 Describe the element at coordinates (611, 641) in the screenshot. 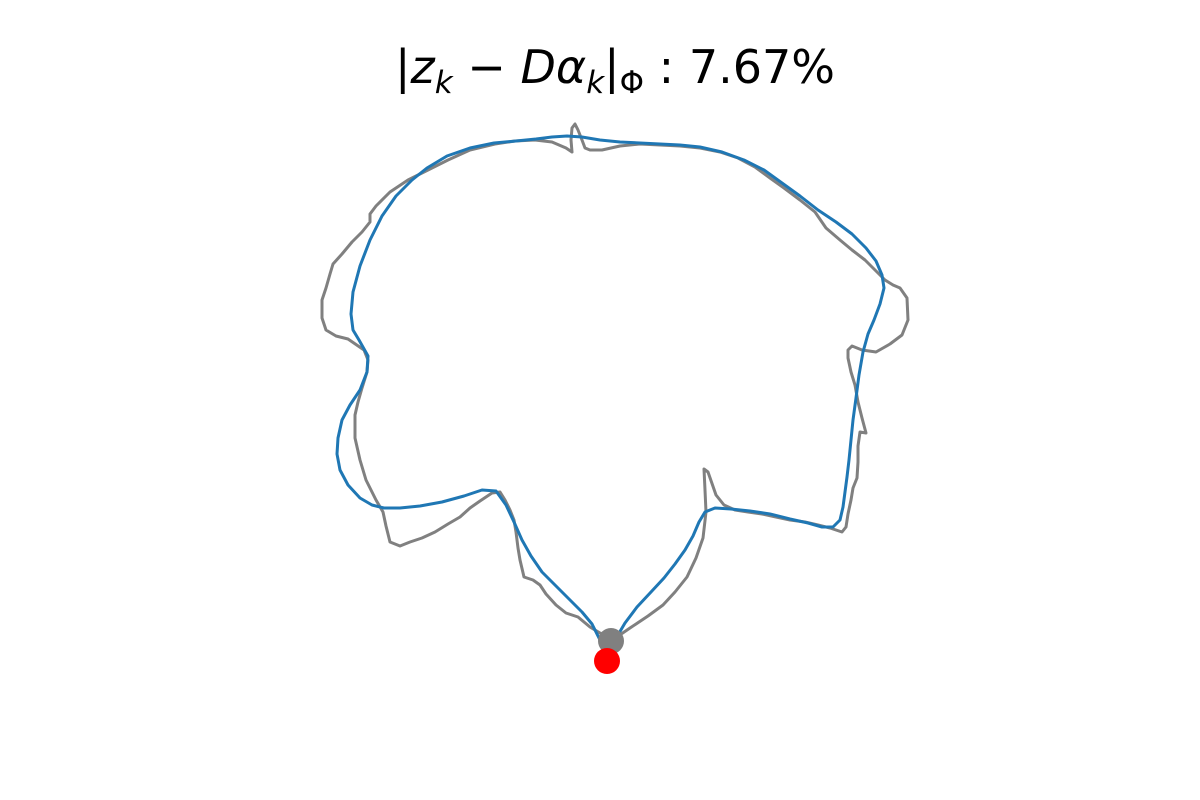

I see `target-start-point` at that location.